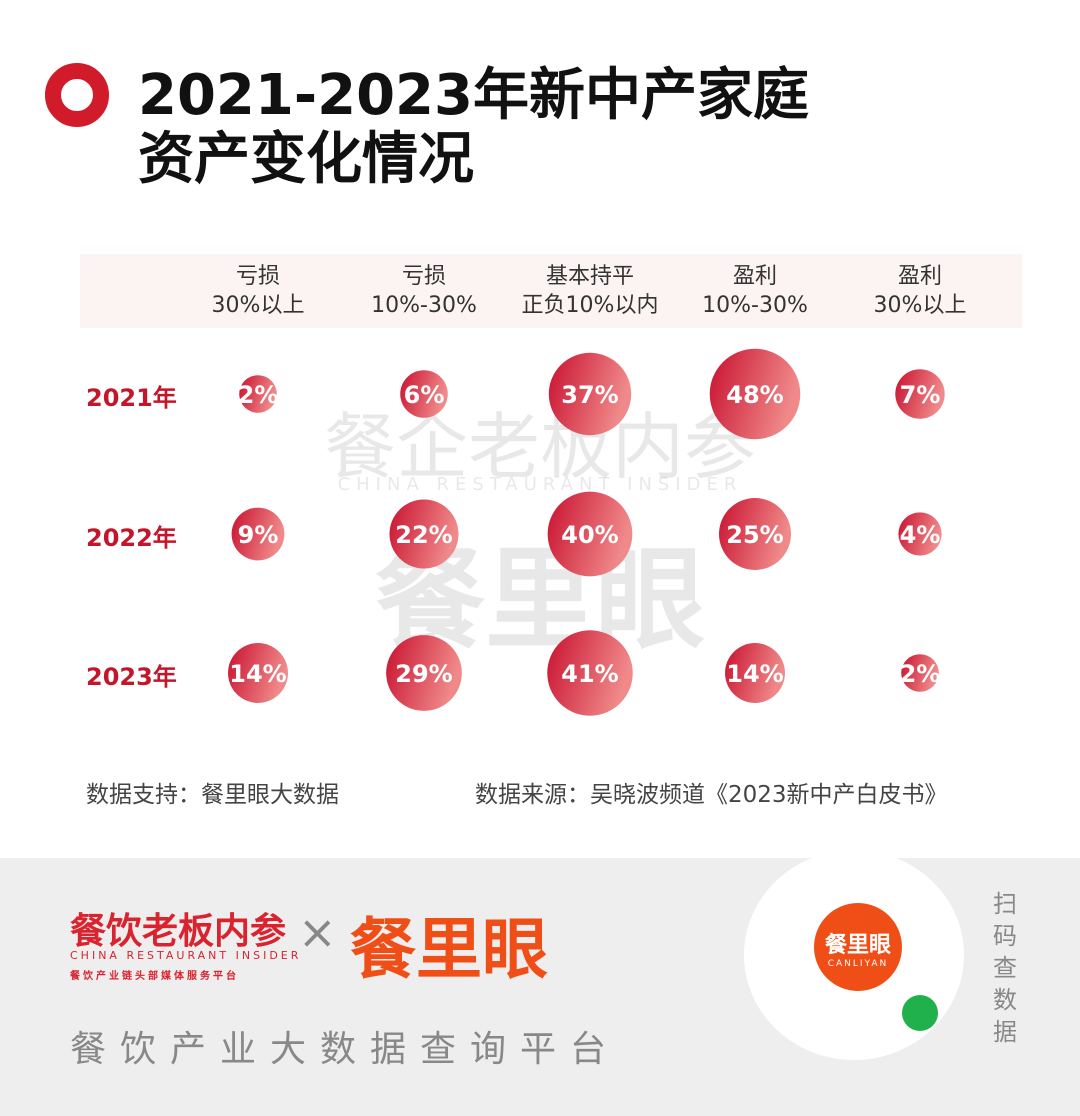  What do you see at coordinates (539, 447) in the screenshot?
I see `watermark-cn: 餐企老板内参` at bounding box center [539, 447].